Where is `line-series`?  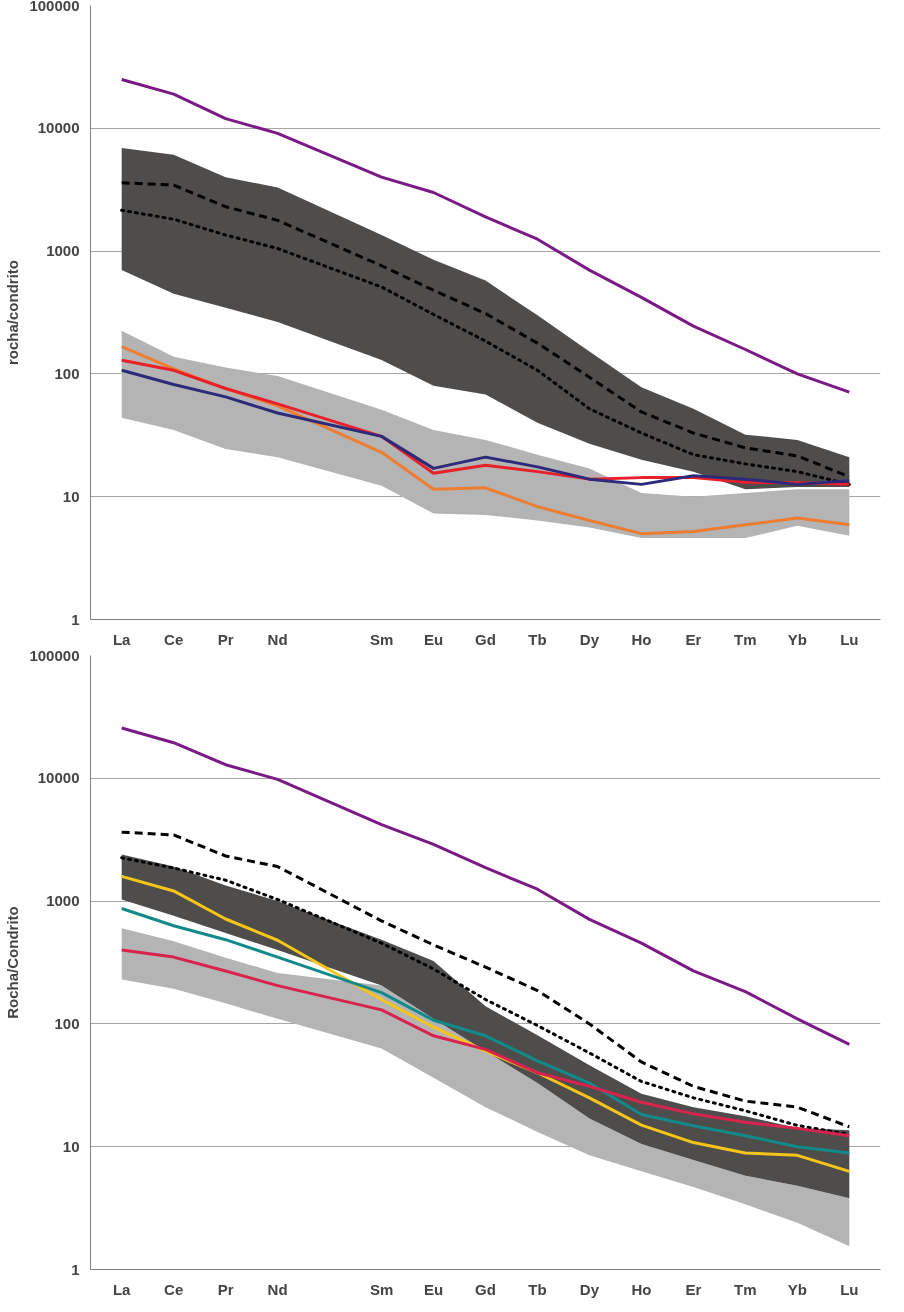 line-series is located at coordinates (485, 1043).